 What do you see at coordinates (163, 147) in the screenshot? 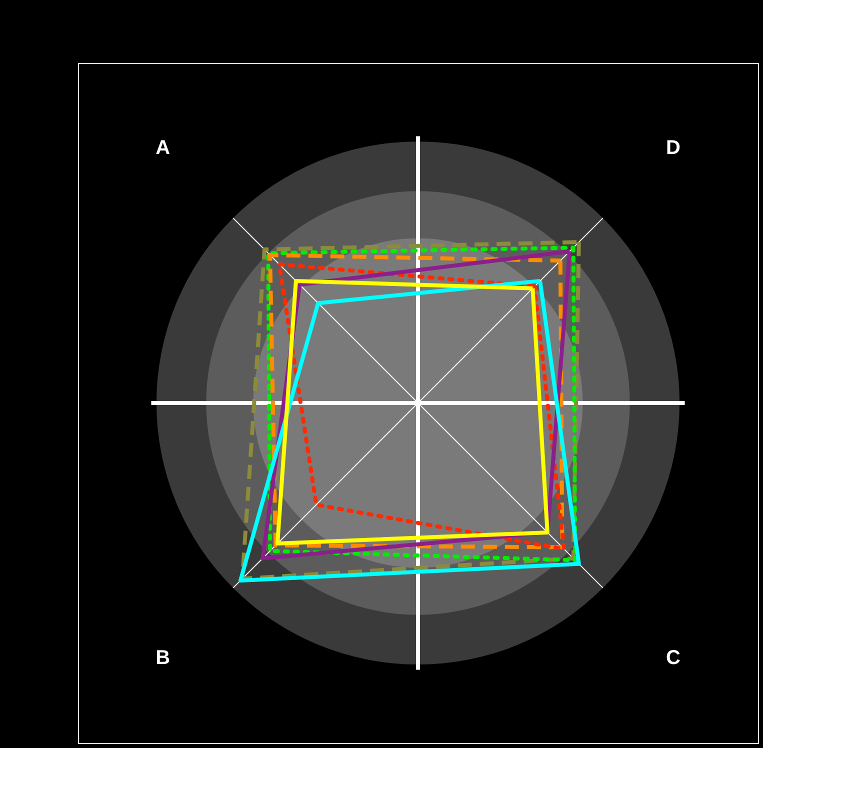
I see `spoke-label: A` at bounding box center [163, 147].